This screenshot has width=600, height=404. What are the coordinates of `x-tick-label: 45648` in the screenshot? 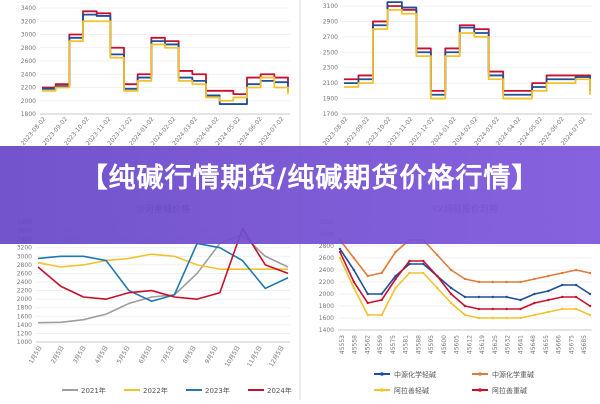 It's located at (533, 344).